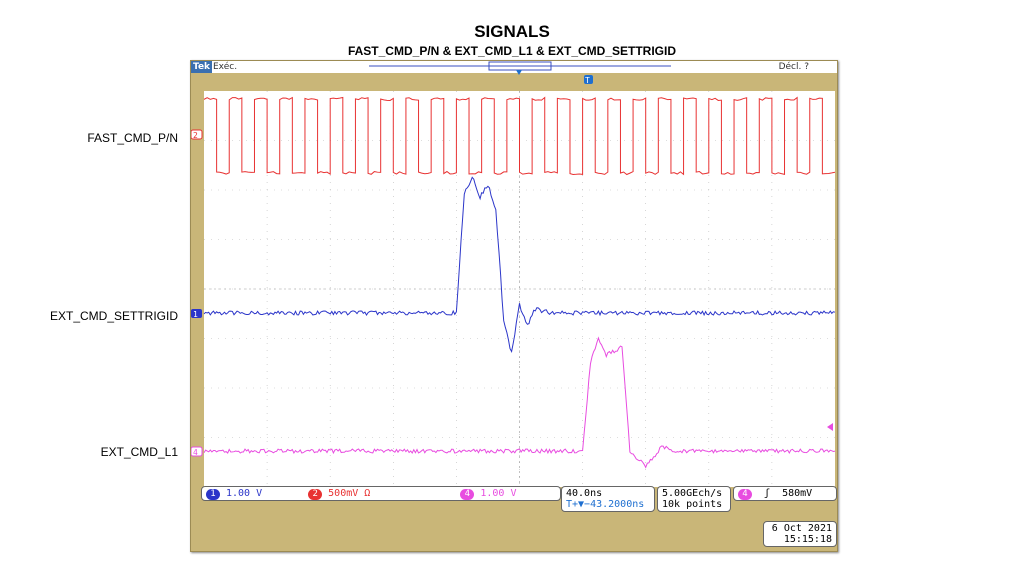 This screenshot has width=1024, height=575. I want to click on svg-text: 2, so click(195, 135).